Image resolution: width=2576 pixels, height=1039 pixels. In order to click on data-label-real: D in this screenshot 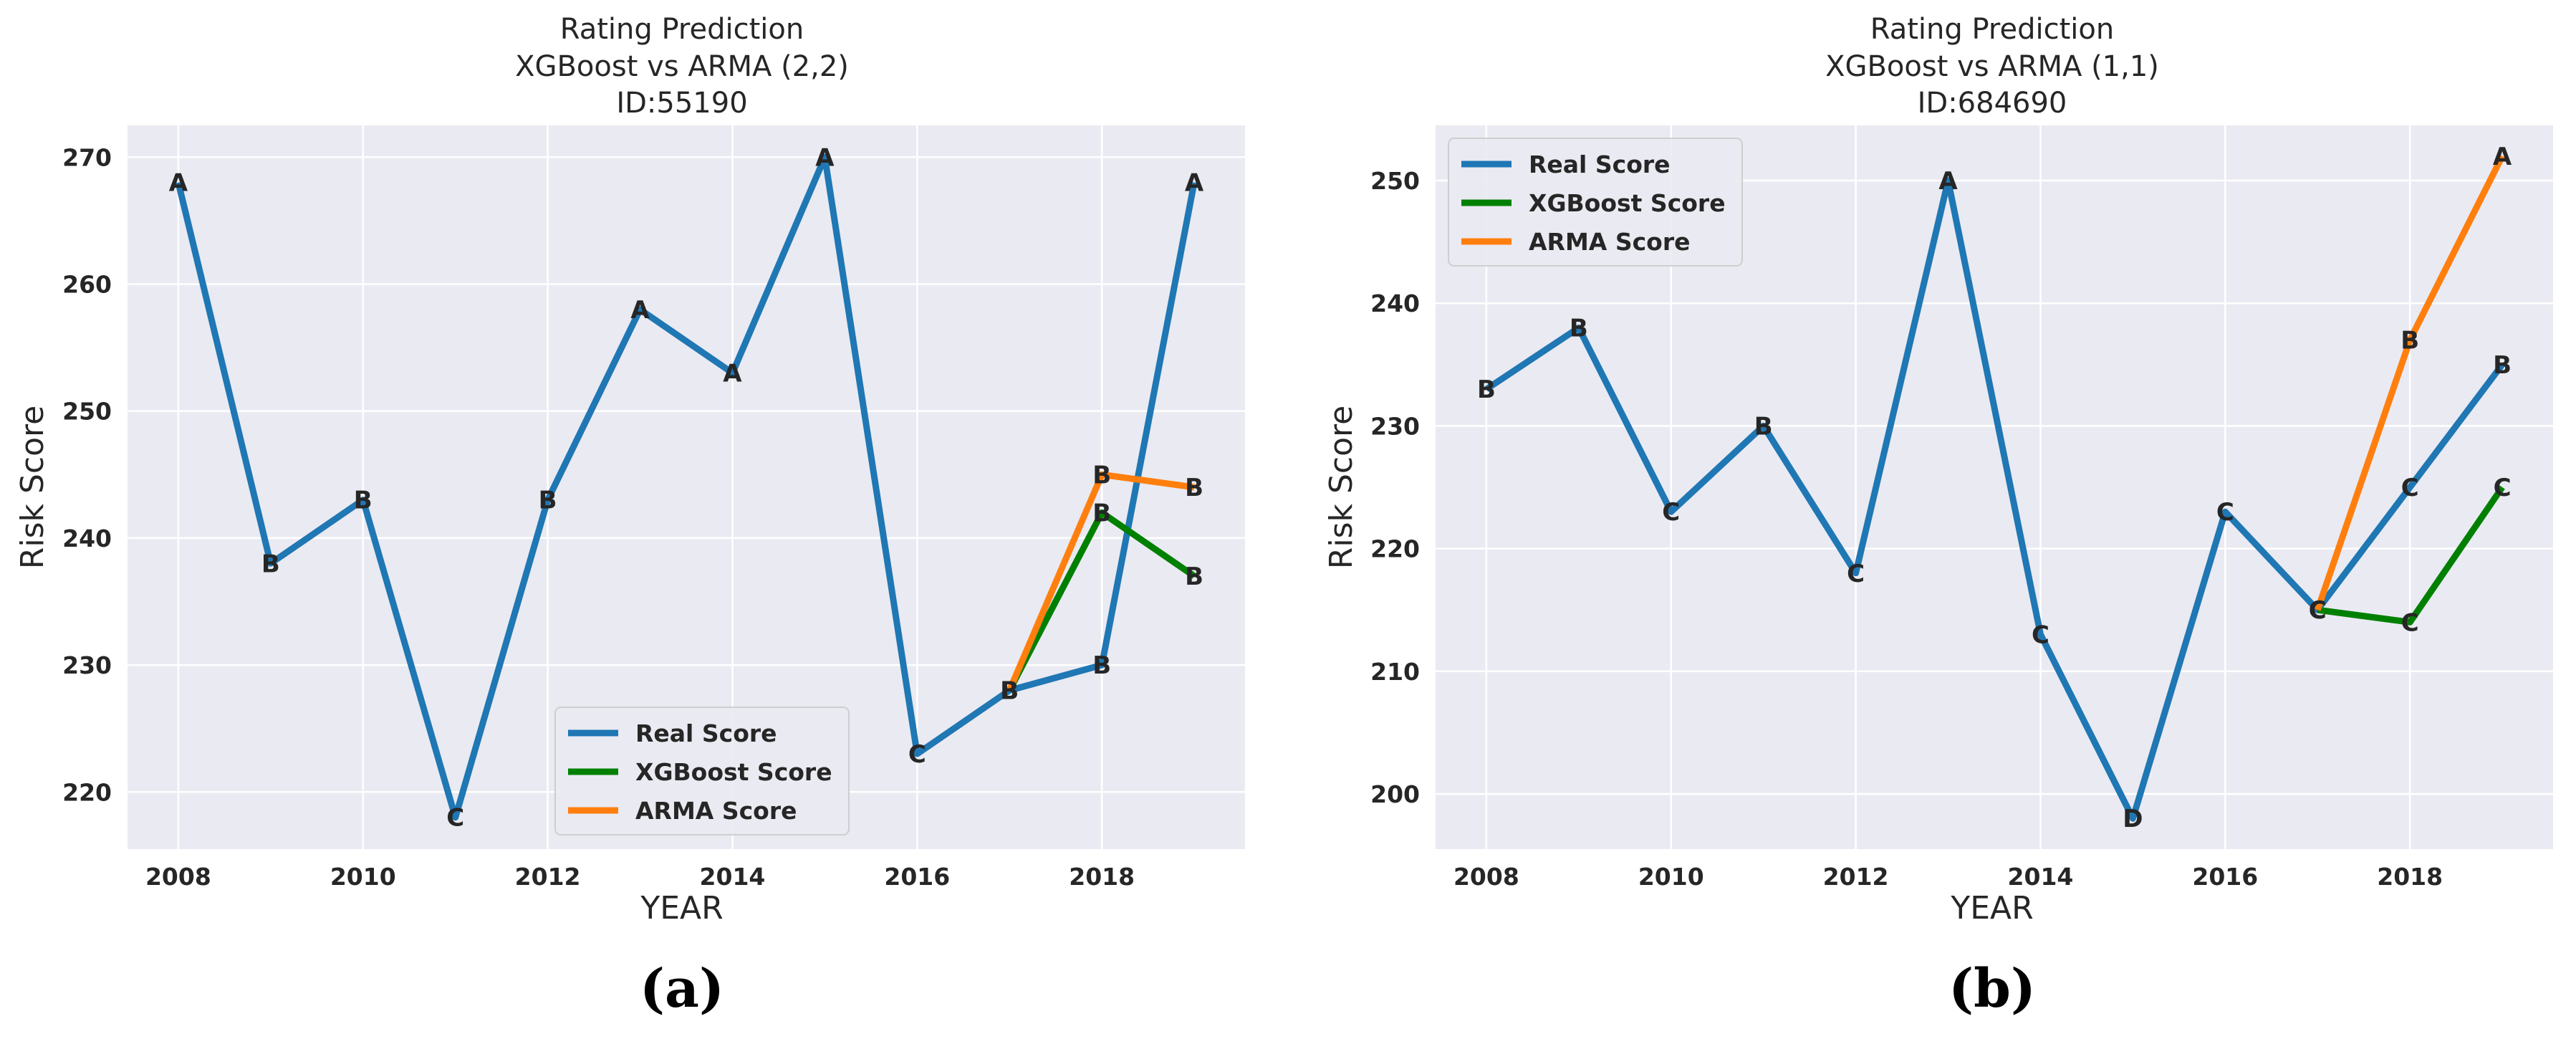, I will do `click(2133, 819)`.